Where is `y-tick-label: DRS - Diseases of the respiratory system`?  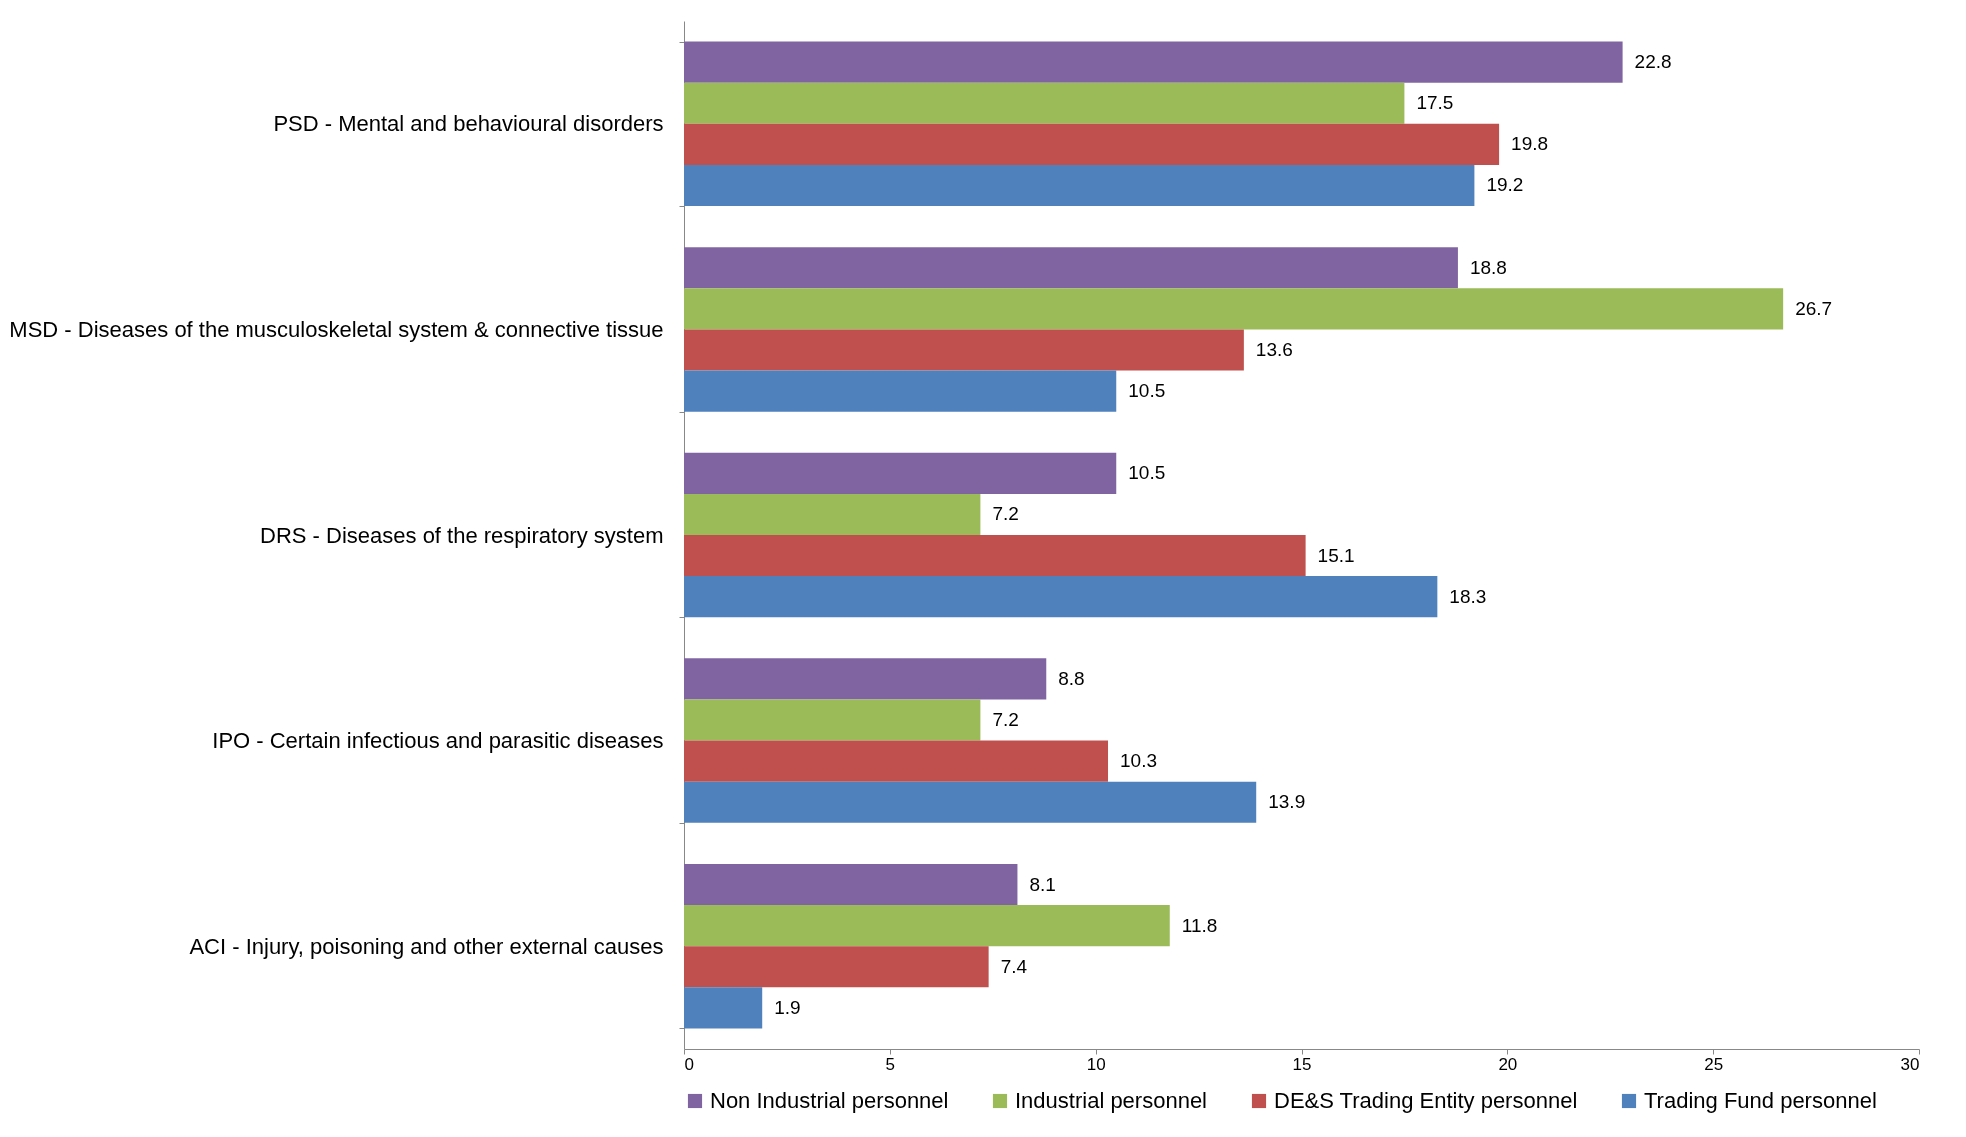
y-tick-label: DRS - Diseases of the respiratory system is located at coordinates (462, 535).